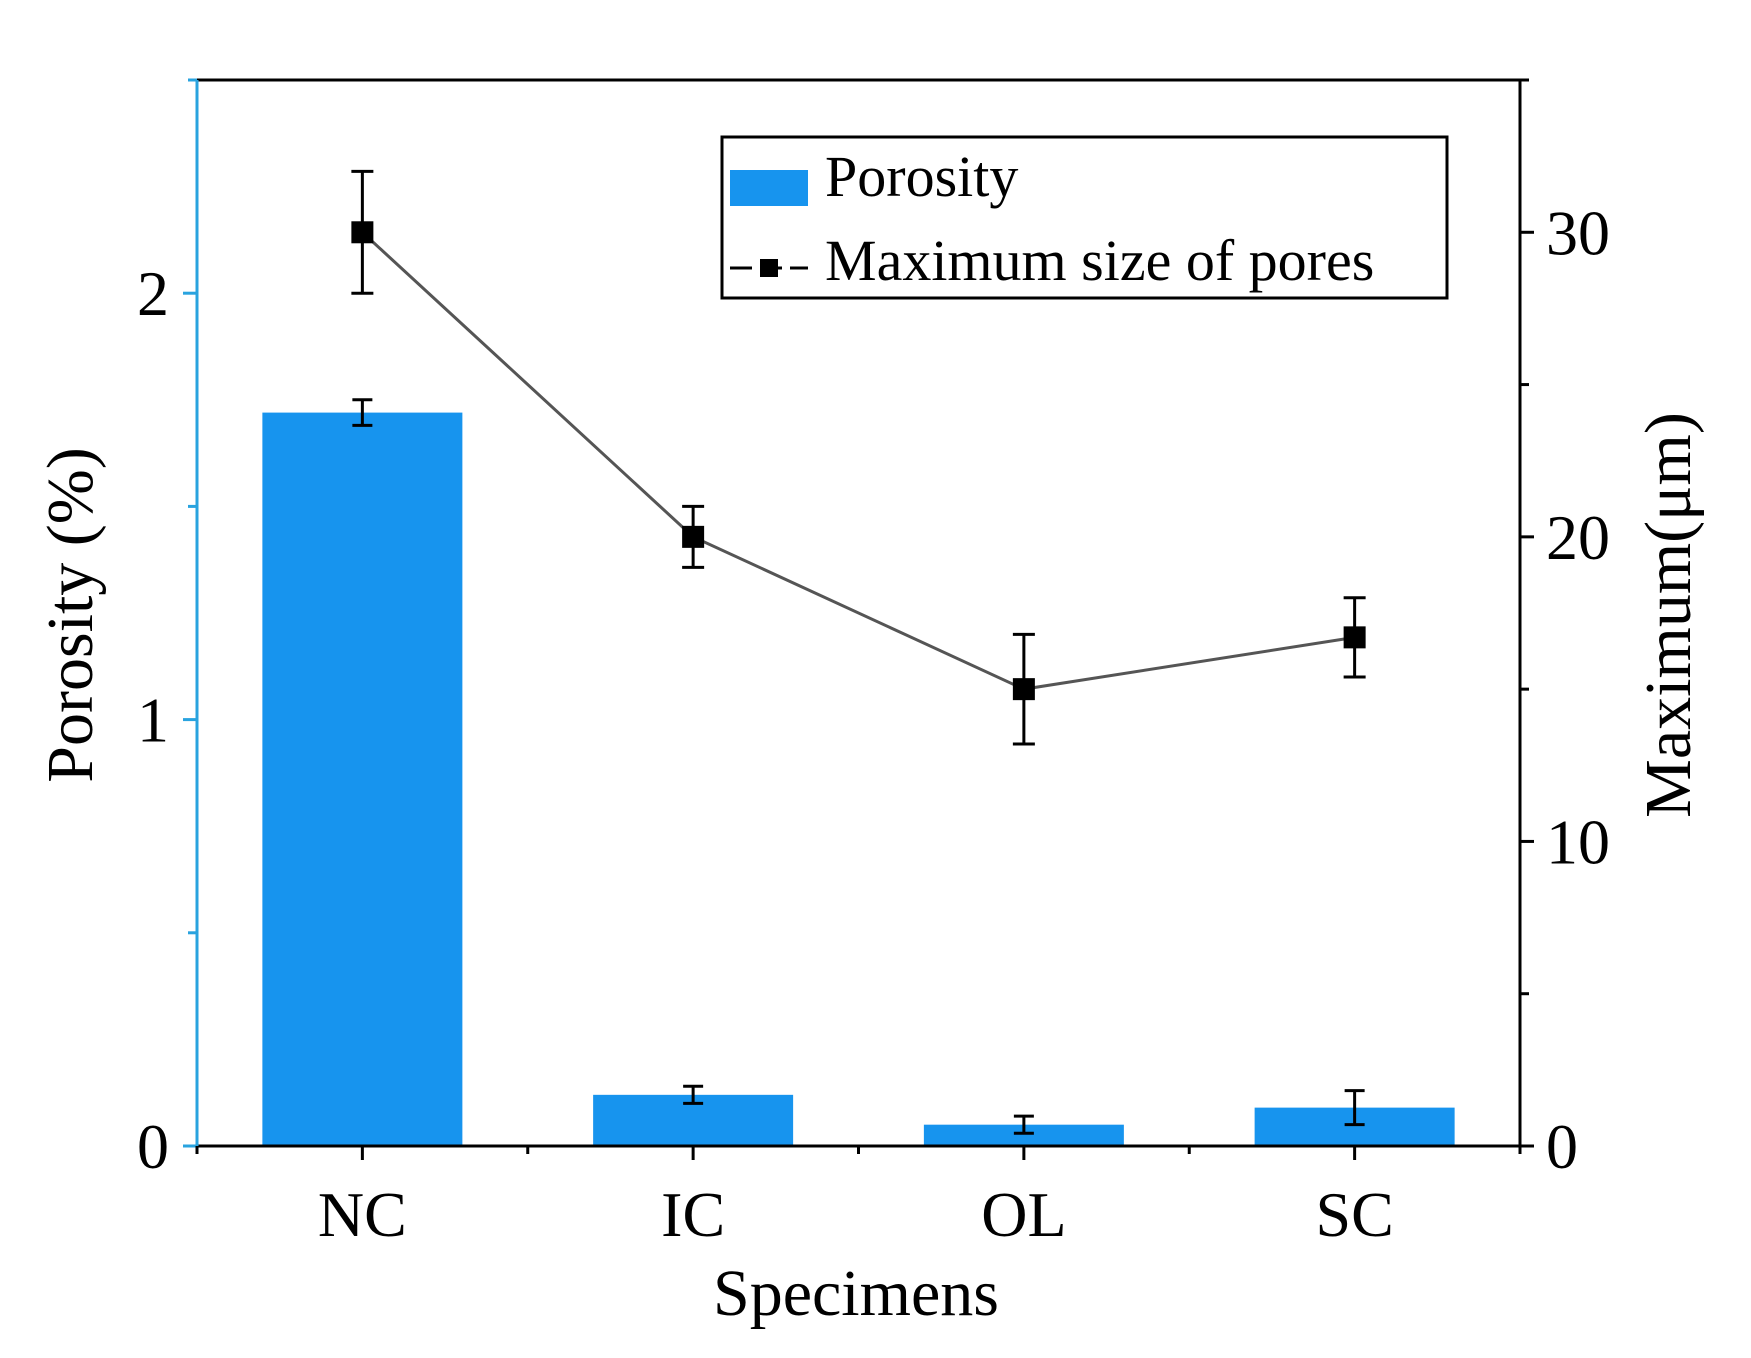 The width and height of the screenshot is (1751, 1358). What do you see at coordinates (362, 779) in the screenshot?
I see `bar-nc` at bounding box center [362, 779].